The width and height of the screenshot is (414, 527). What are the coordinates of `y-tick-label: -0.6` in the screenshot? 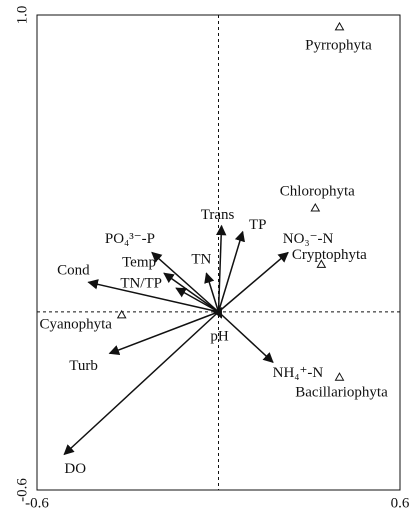 It's located at (22, 490).